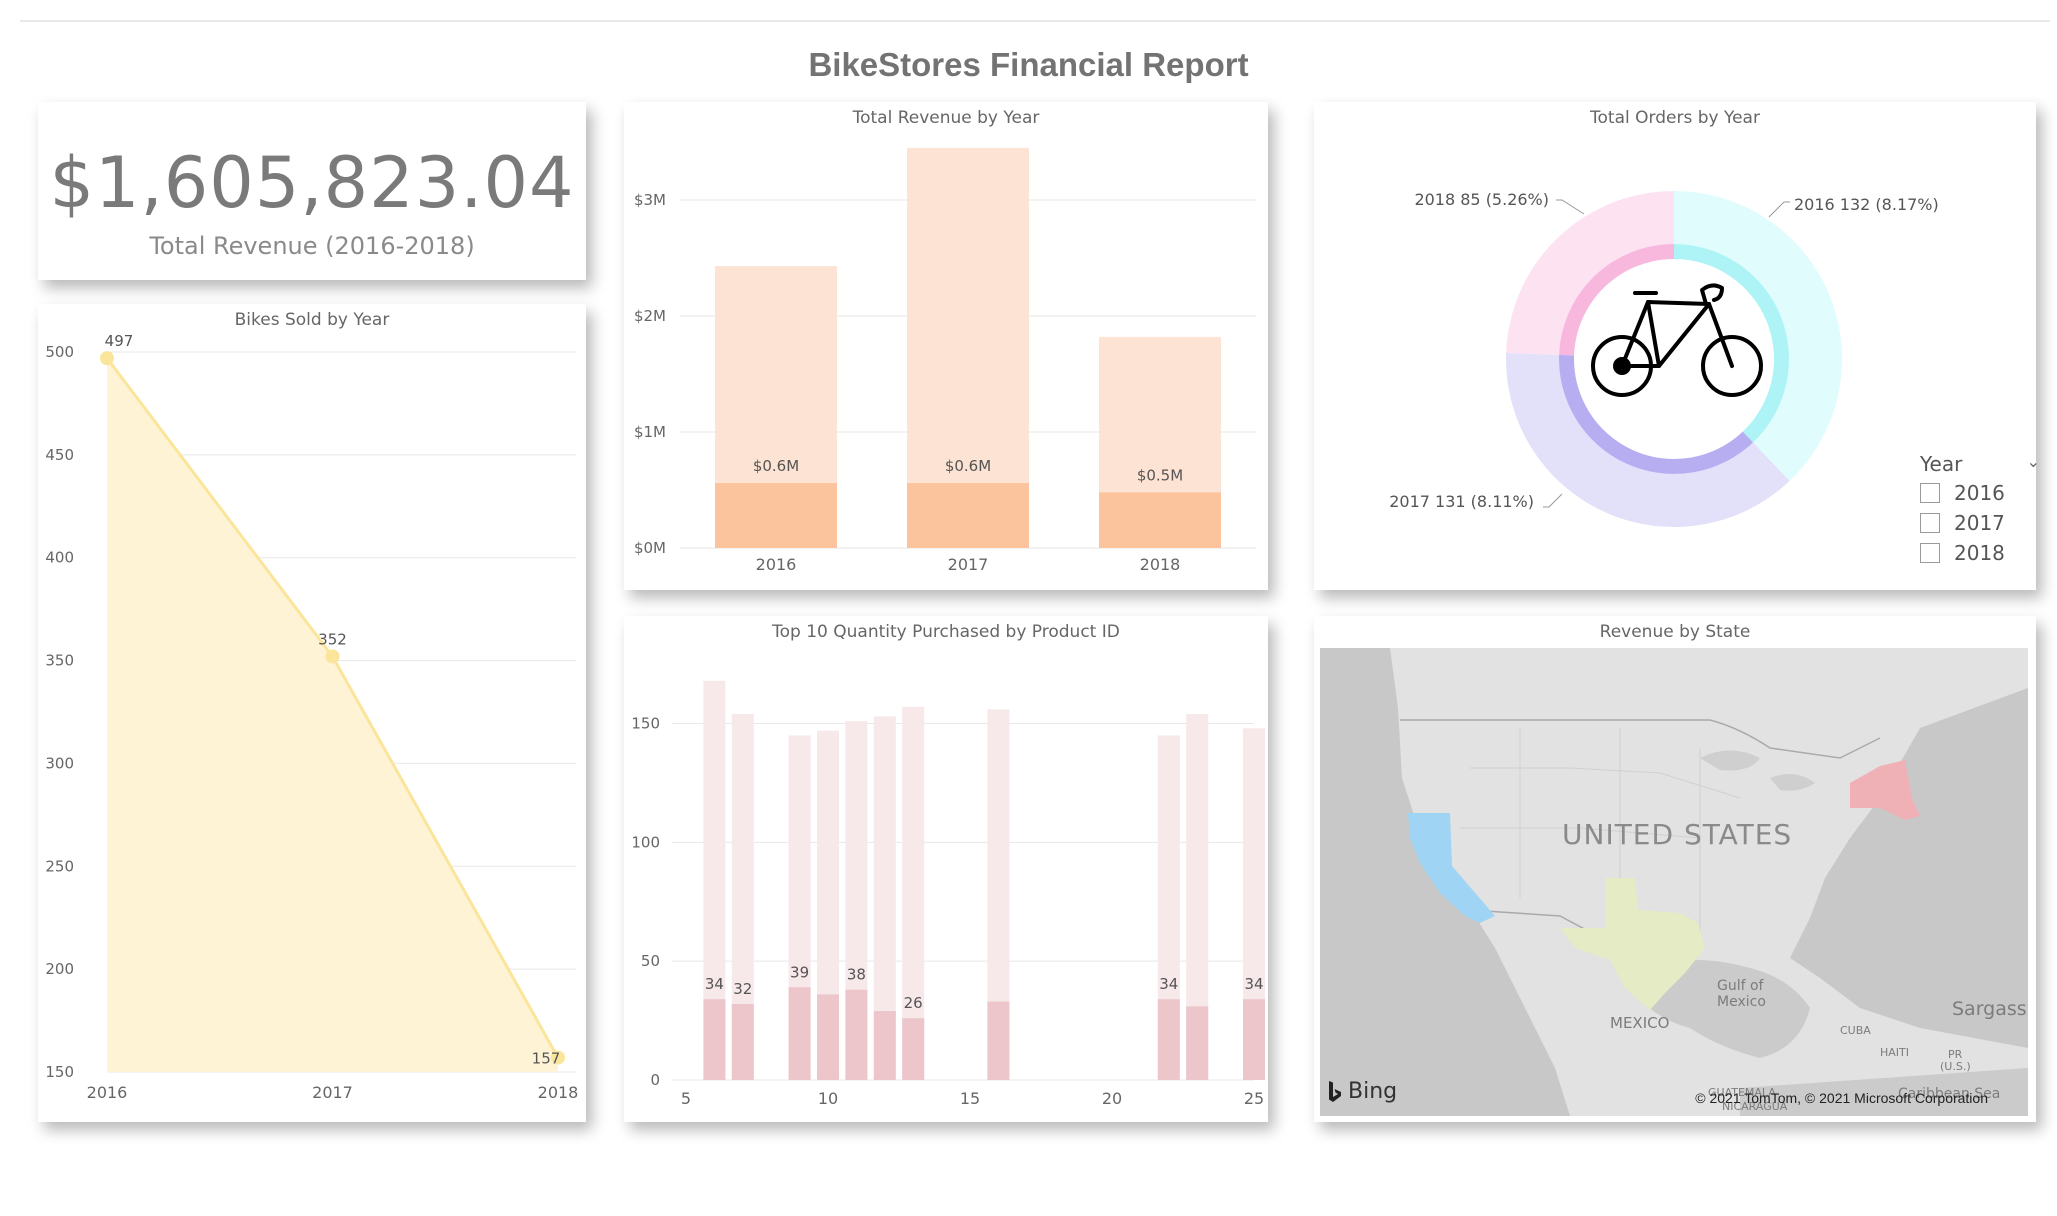 Image resolution: width=2057 pixels, height=1216 pixels. Describe the element at coordinates (1675, 118) in the screenshot. I see `orders-by-year-title: Total Orders by Year` at that location.